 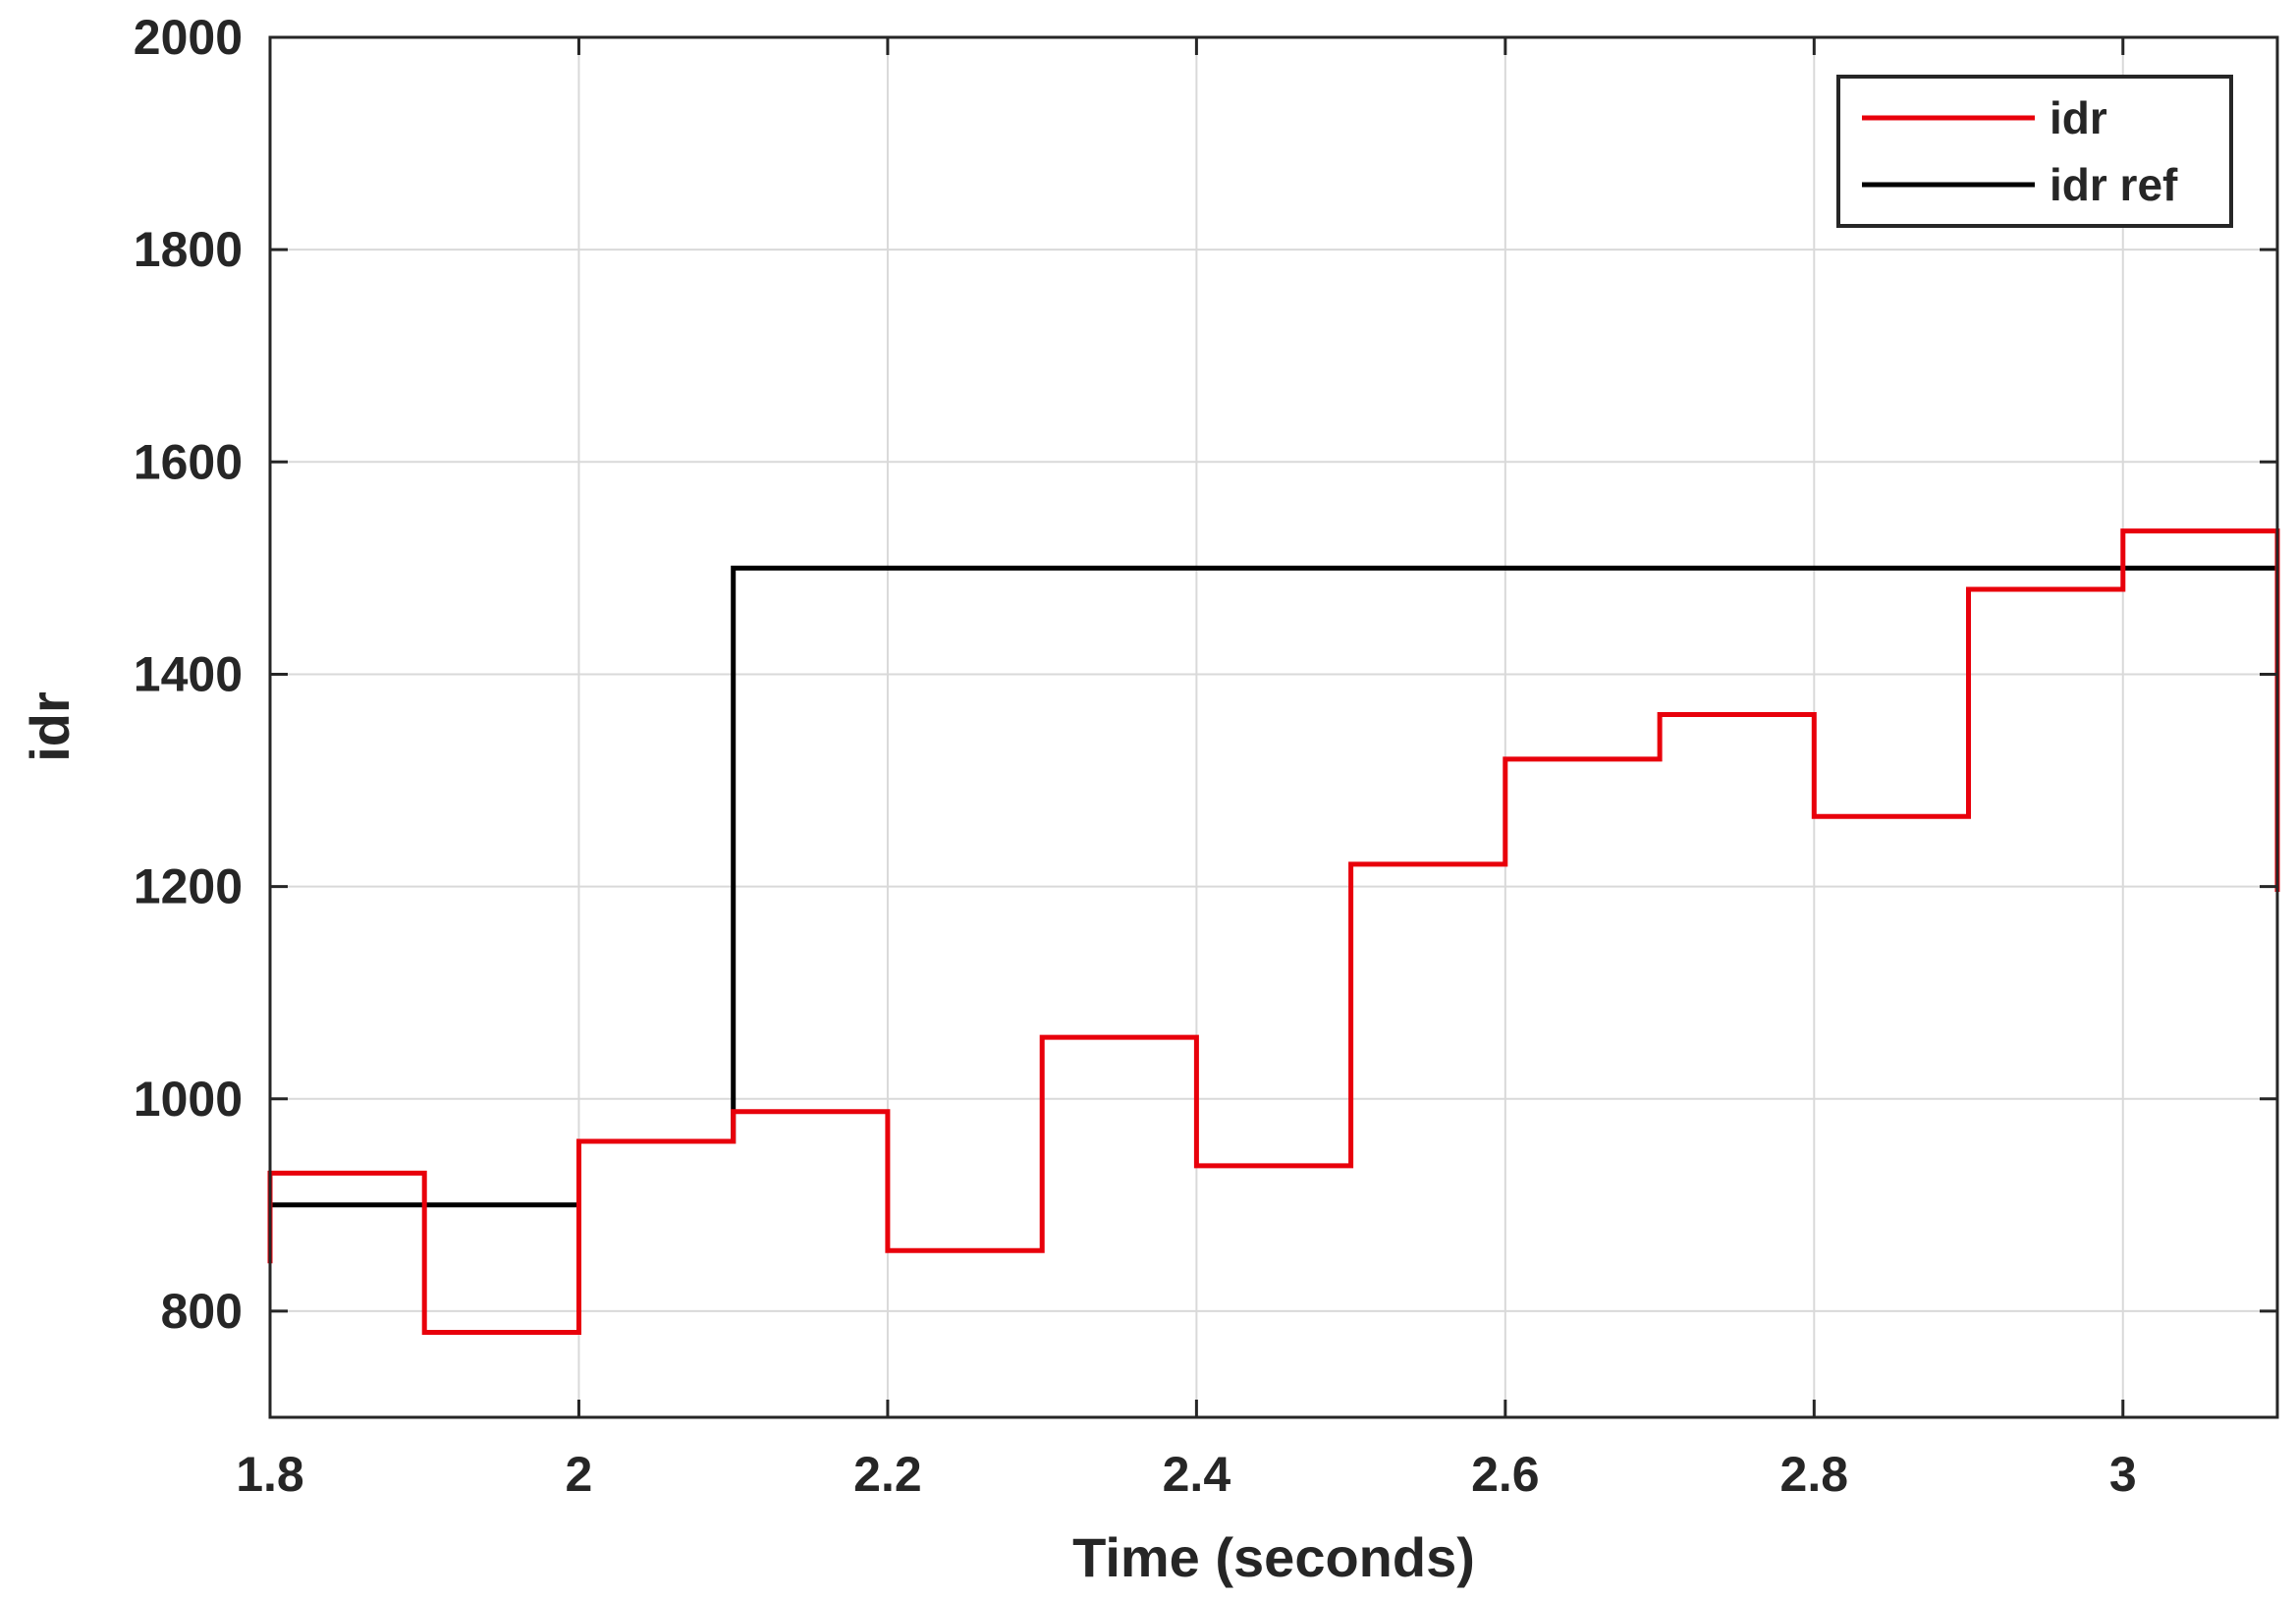 What do you see at coordinates (188, 461) in the screenshot?
I see `y-tick-label: 1600` at bounding box center [188, 461].